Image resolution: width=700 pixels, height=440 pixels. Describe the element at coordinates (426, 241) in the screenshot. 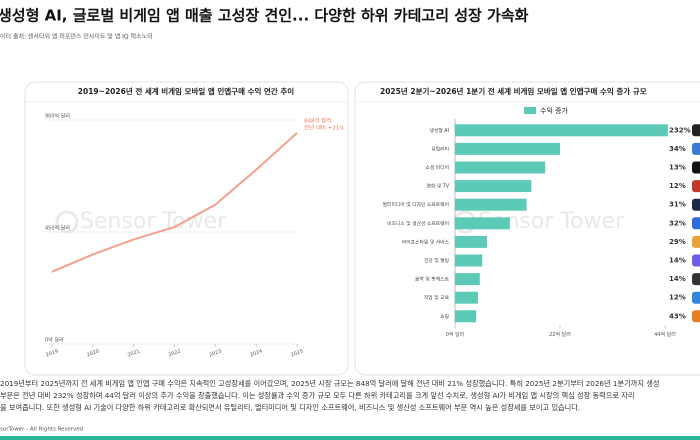

I see `category-label: 라이프스타일 및 서비스` at that location.